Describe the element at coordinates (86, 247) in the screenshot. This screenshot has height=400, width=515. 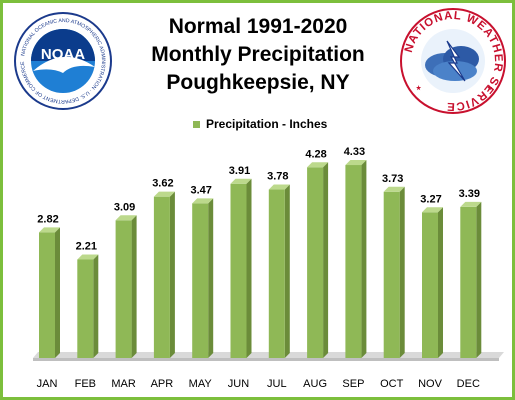
I see `data-label: 2.21` at that location.